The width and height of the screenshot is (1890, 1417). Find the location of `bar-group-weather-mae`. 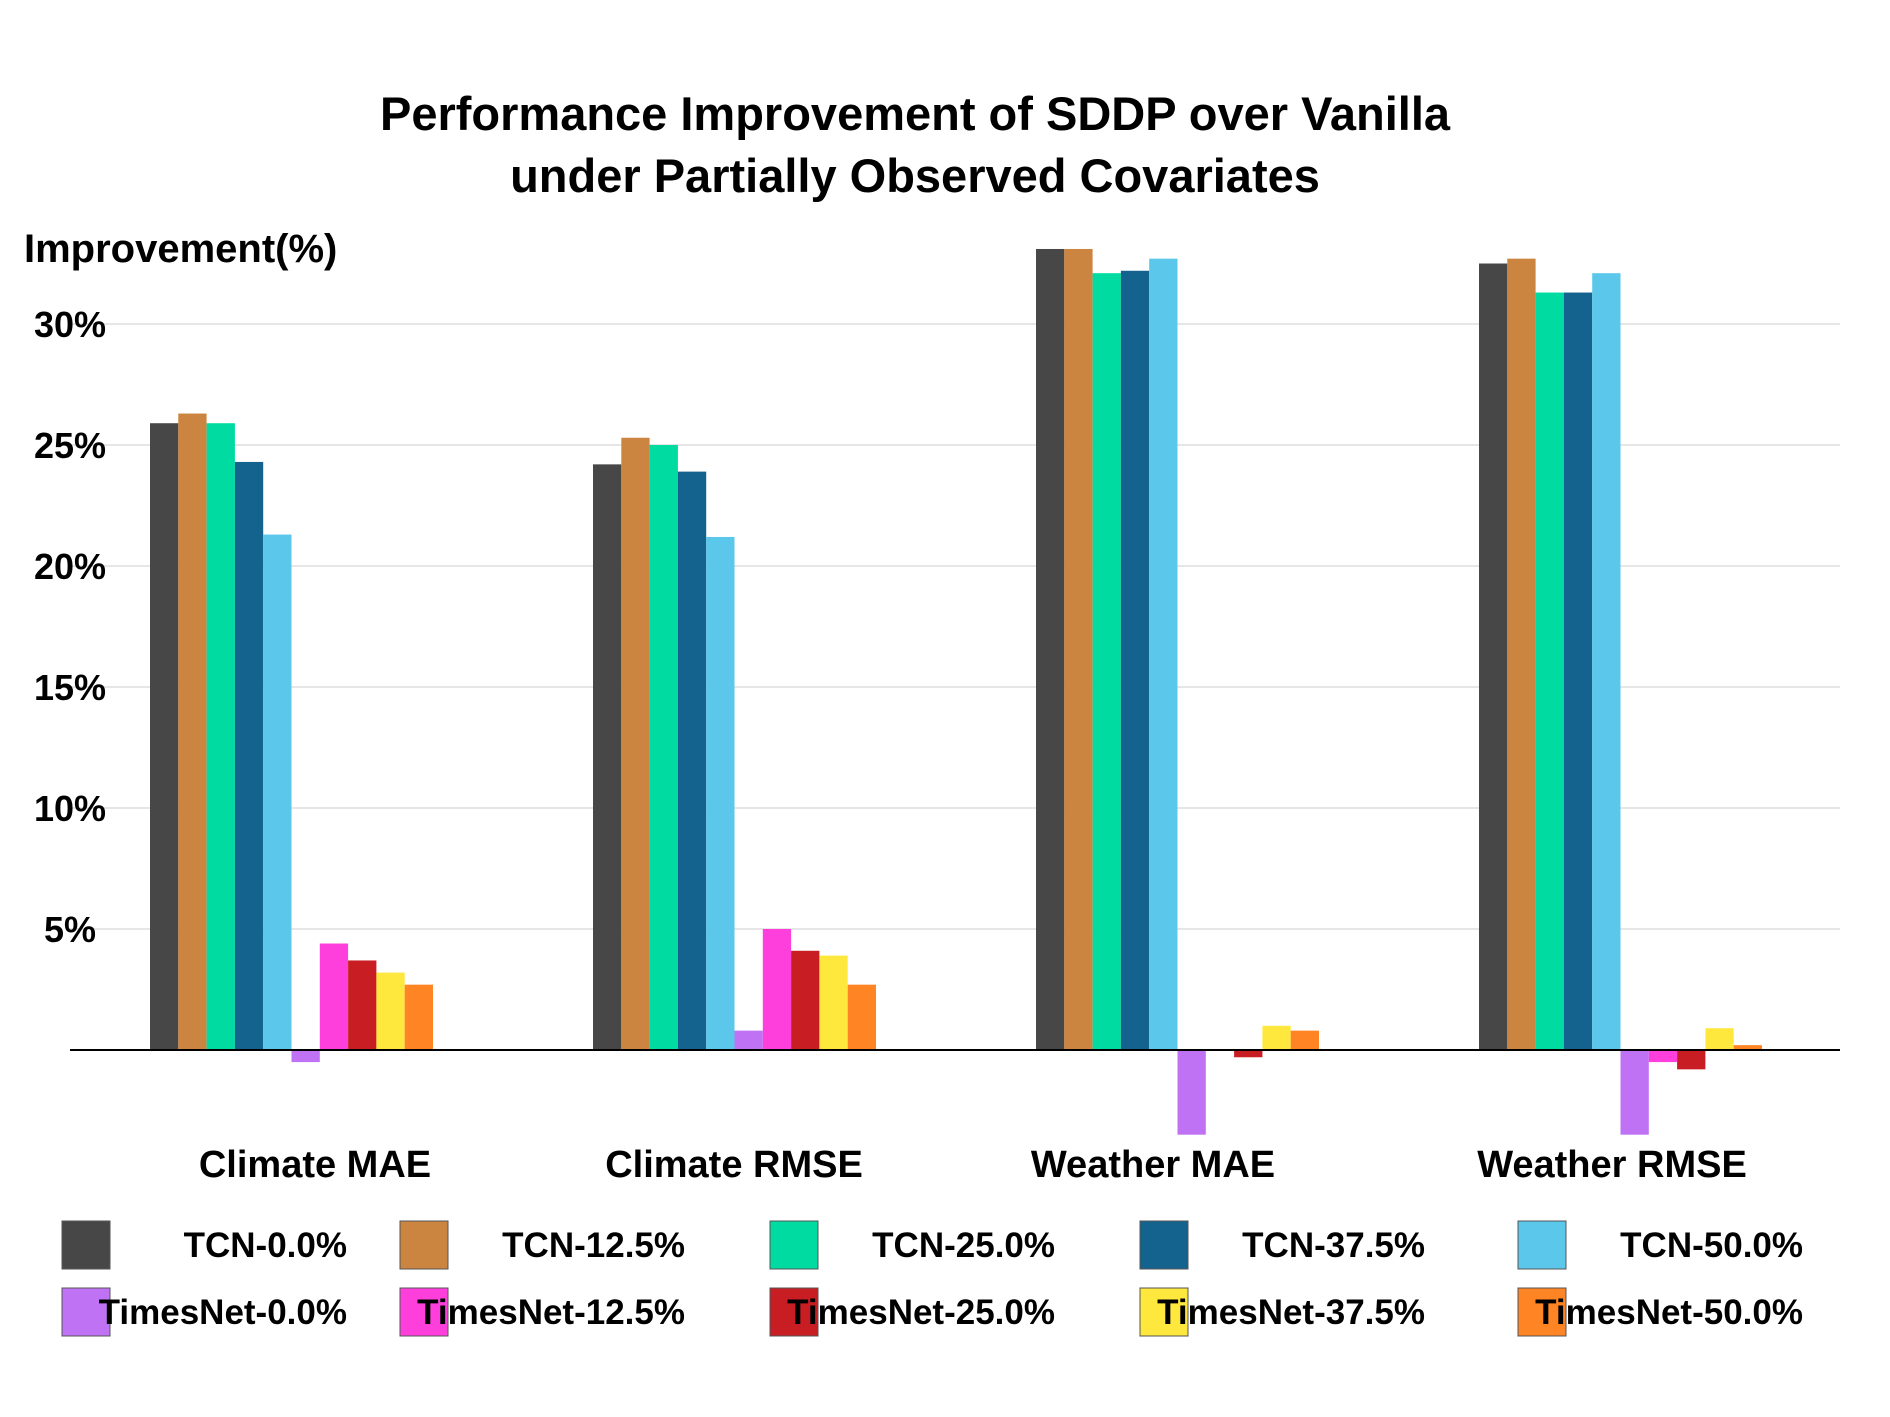

bar-group-weather-mae is located at coordinates (1177, 691).